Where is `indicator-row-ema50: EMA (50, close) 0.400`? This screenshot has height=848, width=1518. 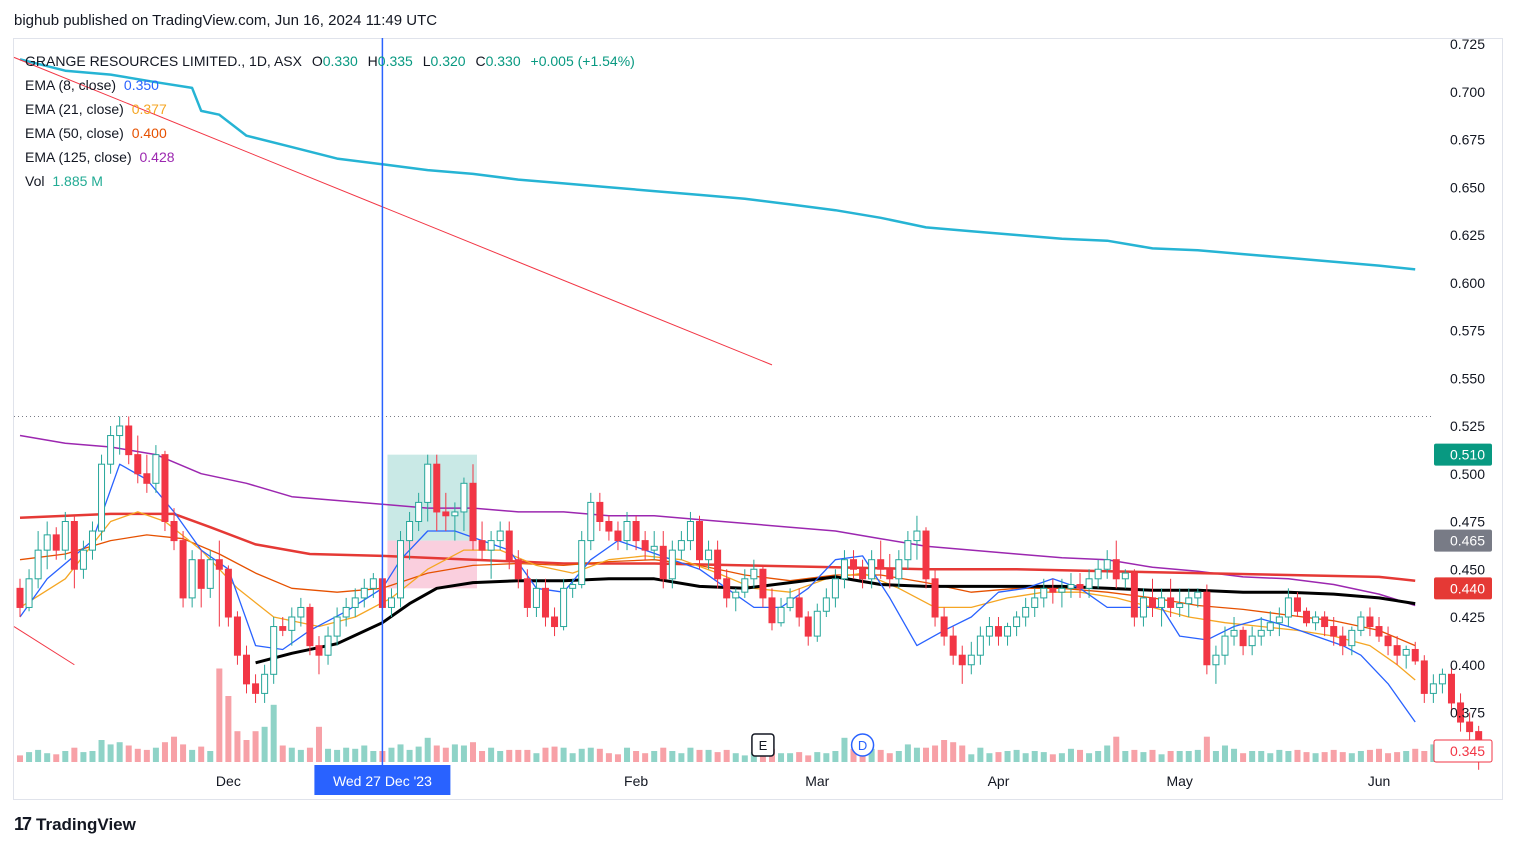
indicator-row-ema50: EMA (50, close) 0.400 is located at coordinates (330, 133).